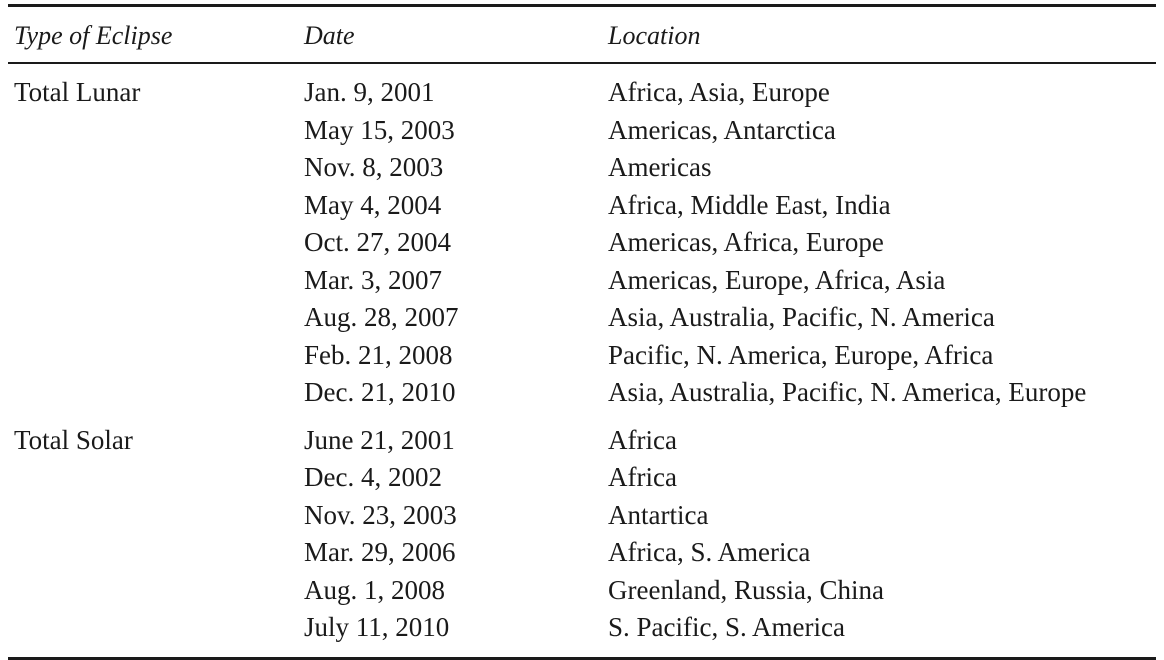 This screenshot has width=1164, height=660. I want to click on location-cell: Africa, Middle East, India, so click(749, 204).